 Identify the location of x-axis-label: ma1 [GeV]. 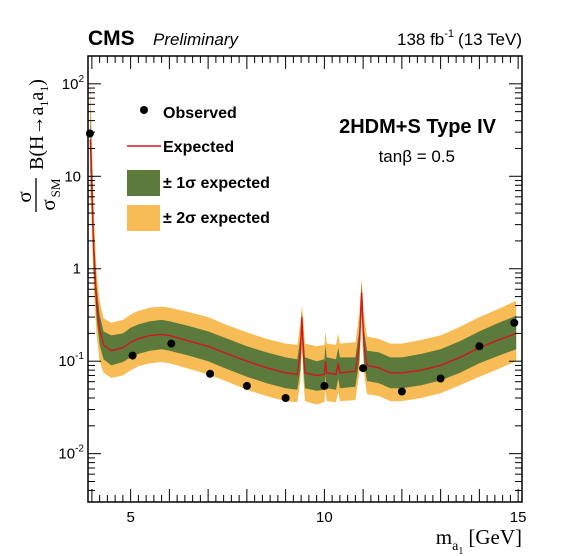
(479, 540).